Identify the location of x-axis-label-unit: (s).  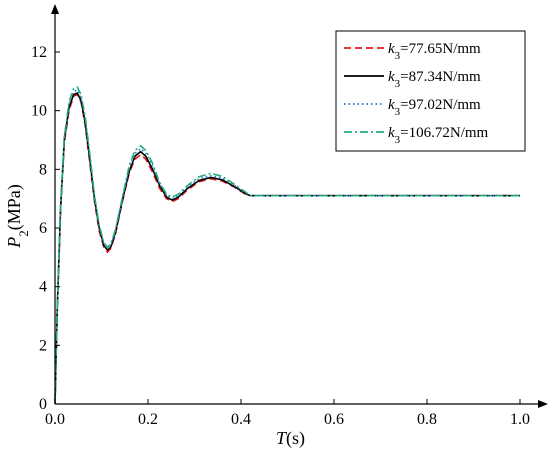
(295, 438).